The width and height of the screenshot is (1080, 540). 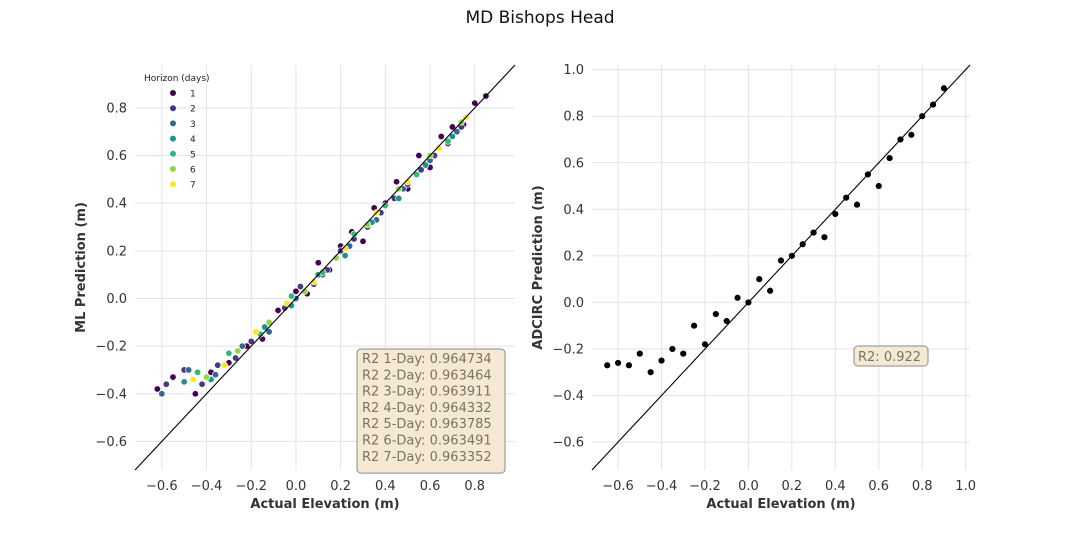 I want to click on r2-annotation-text: R2 1-Day: 0.964734, so click(x=427, y=359).